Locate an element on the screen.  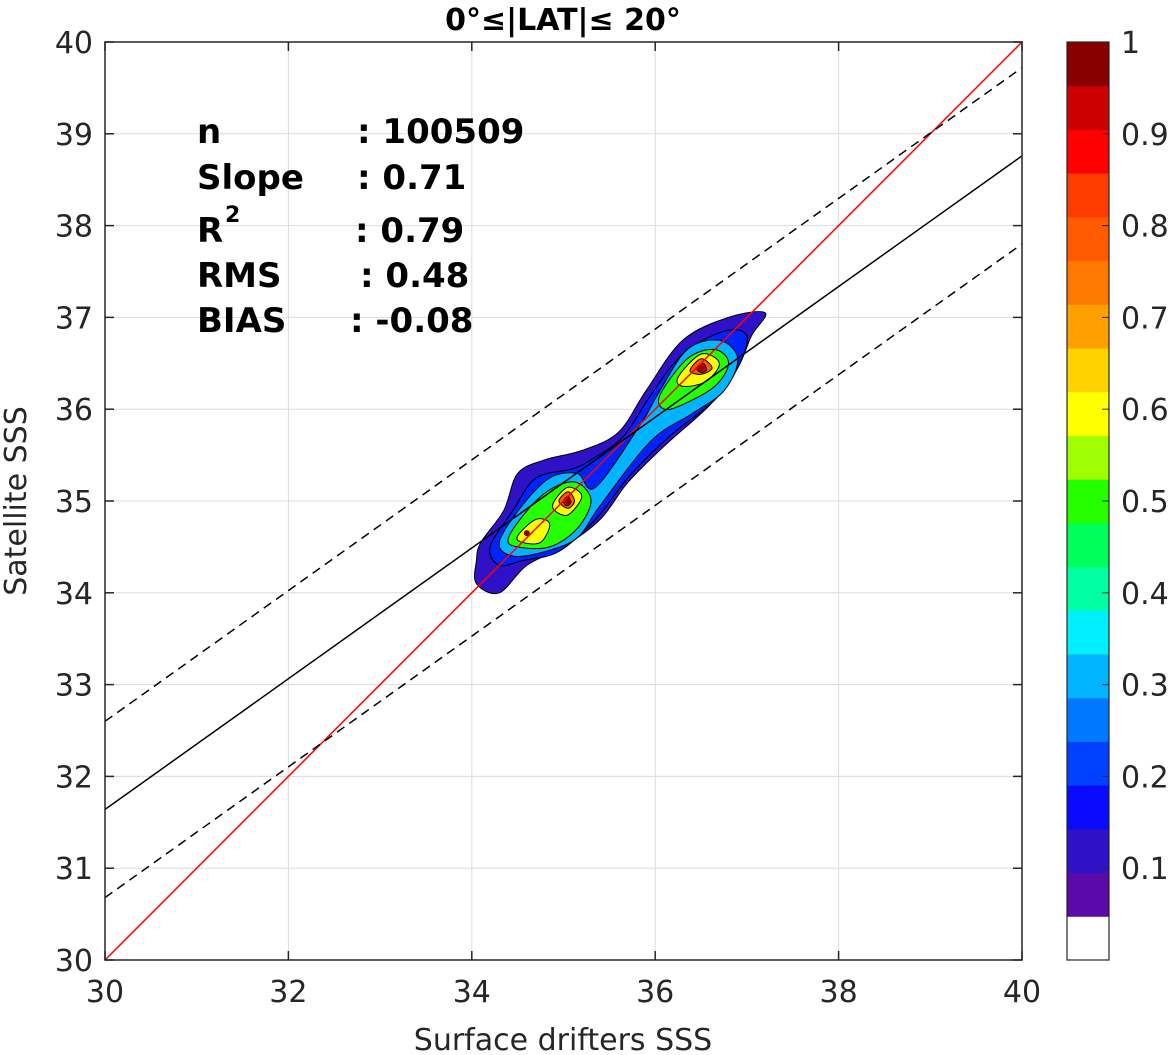
stat-bias-value: : -0.08 is located at coordinates (411, 321).